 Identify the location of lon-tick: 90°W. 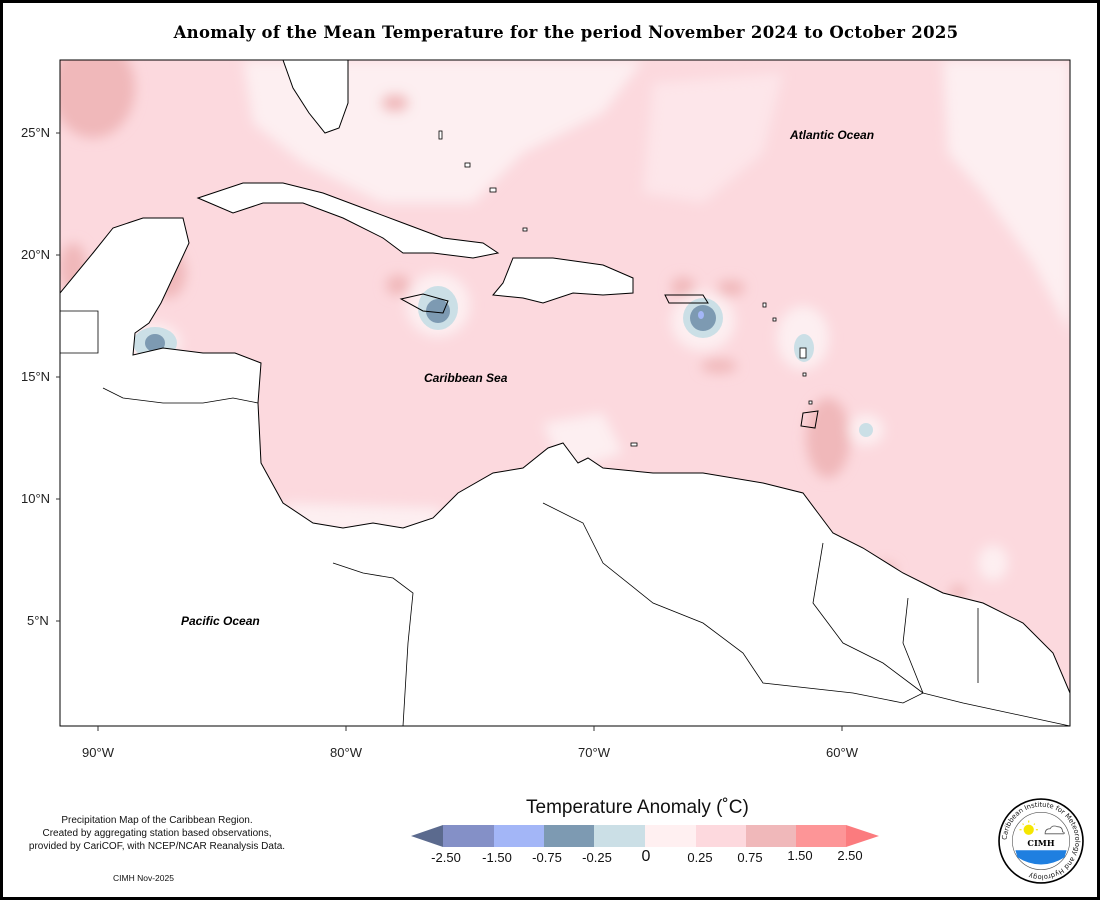
(98, 752).